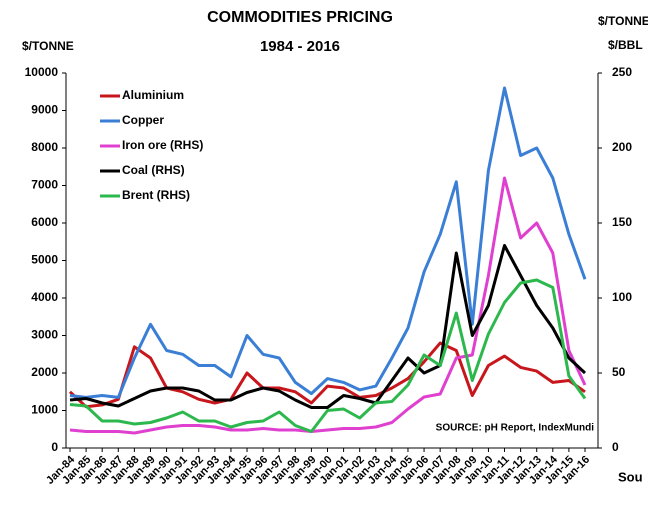 The image size is (648, 515). What do you see at coordinates (623, 21) in the screenshot?
I see `y2-axis-label: $/TONNE,` at bounding box center [623, 21].